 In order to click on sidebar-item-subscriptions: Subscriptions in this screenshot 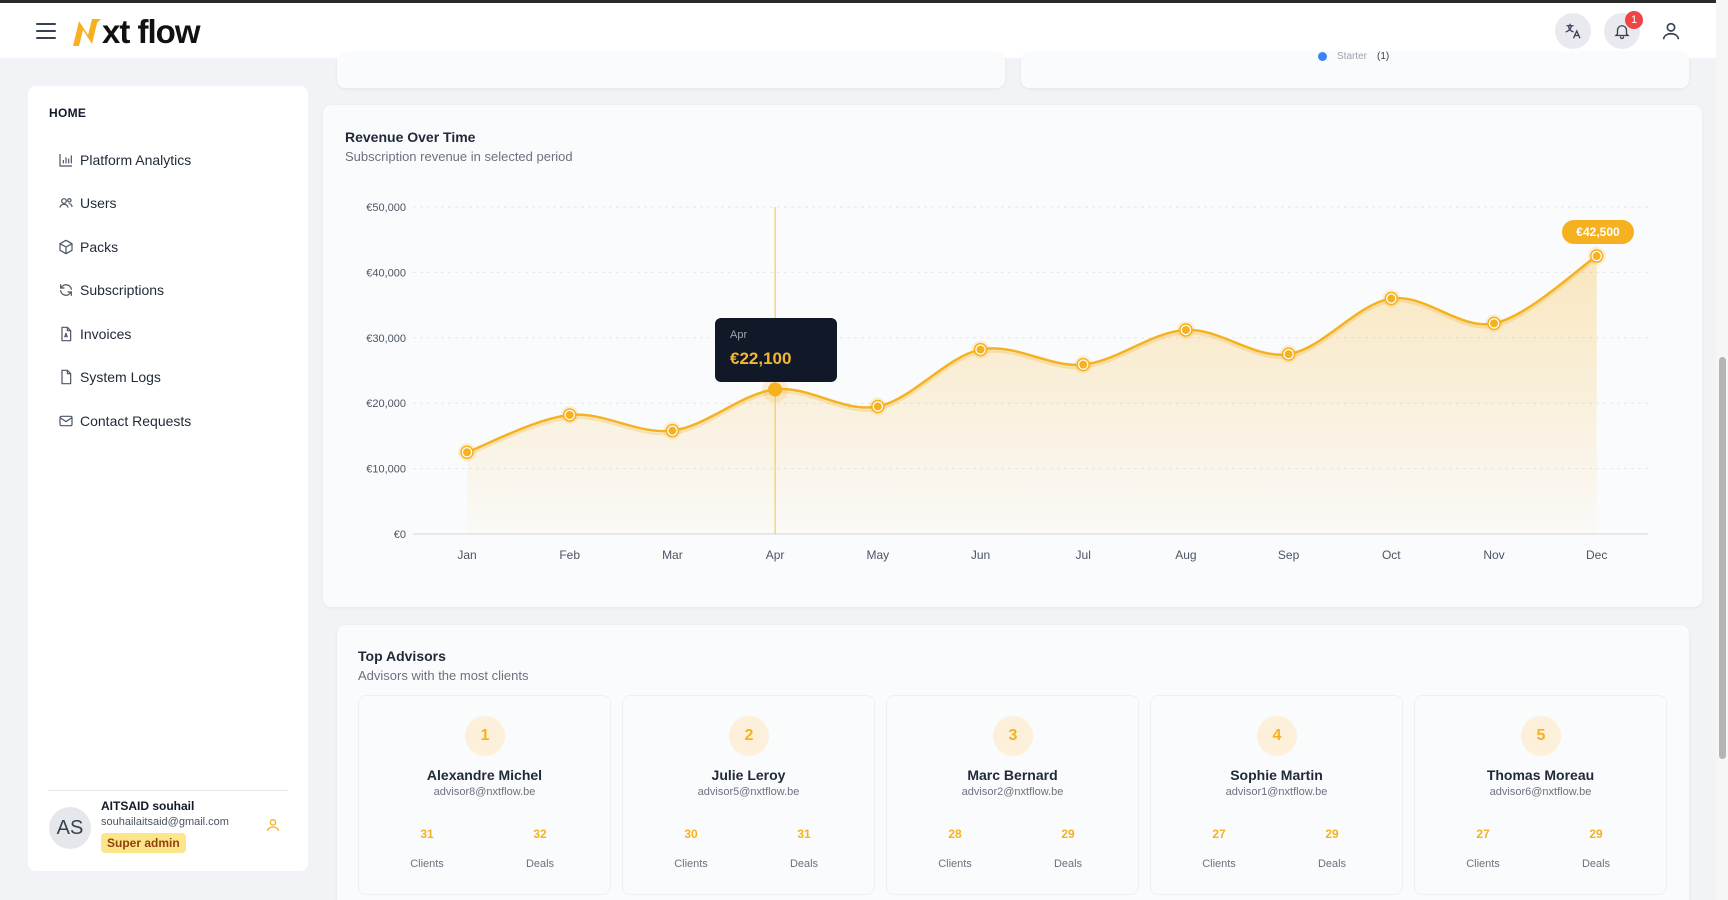, I will do `click(178, 291)`.